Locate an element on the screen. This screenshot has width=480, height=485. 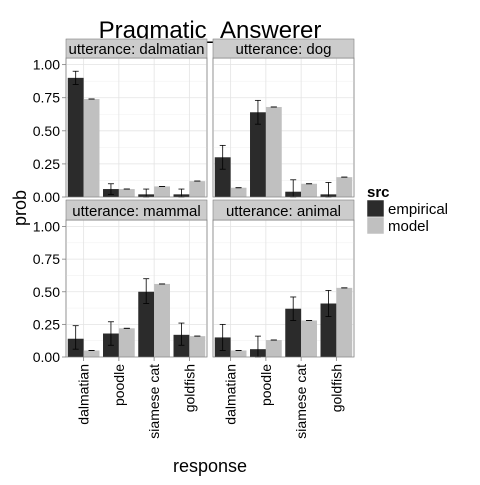
facet-strip-label: utterance: animal is located at coordinates (283, 211).